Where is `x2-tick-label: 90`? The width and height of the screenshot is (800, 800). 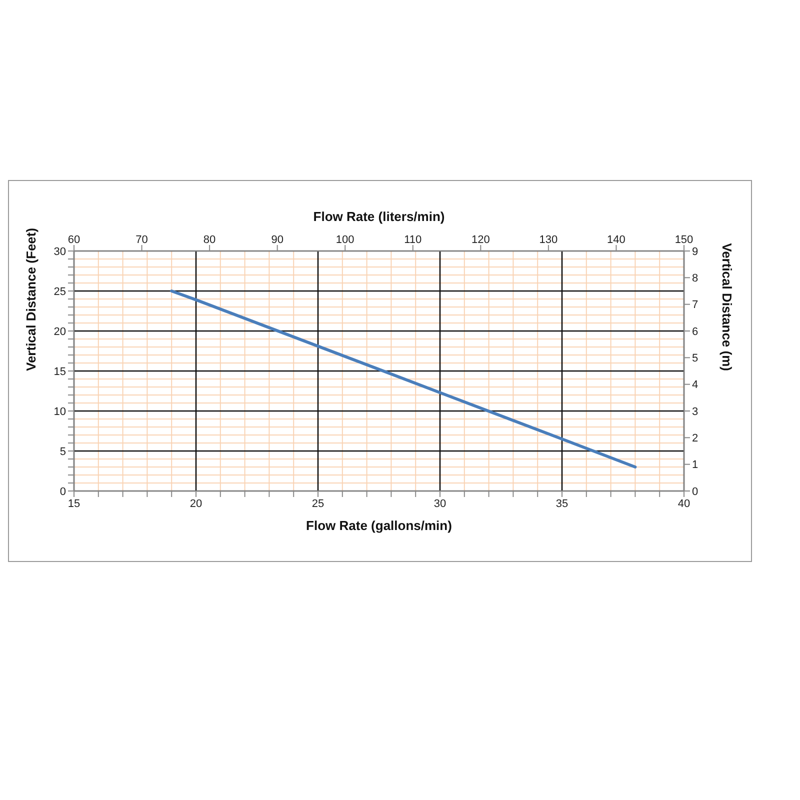
x2-tick-label: 90 is located at coordinates (277, 240).